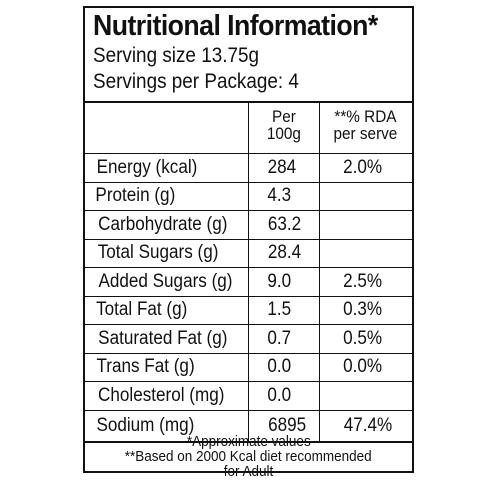 The image size is (500, 500). I want to click on table-row: Carbohydrate (g) 63.2, so click(248, 225).